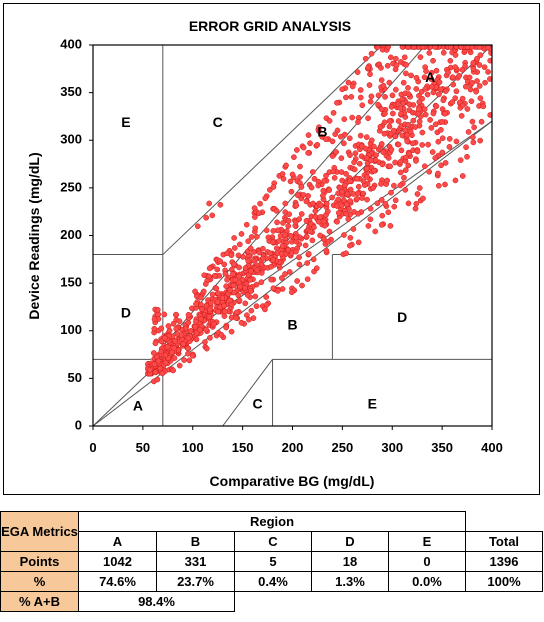 The image size is (544, 622). What do you see at coordinates (343, 447) in the screenshot?
I see `x-tick-label: 250` at bounding box center [343, 447].